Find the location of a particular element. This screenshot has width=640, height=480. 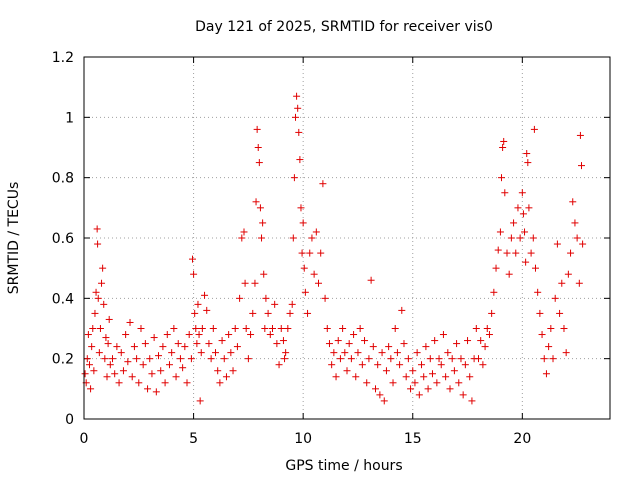

y-tick-label: 0 is located at coordinates (69, 420).